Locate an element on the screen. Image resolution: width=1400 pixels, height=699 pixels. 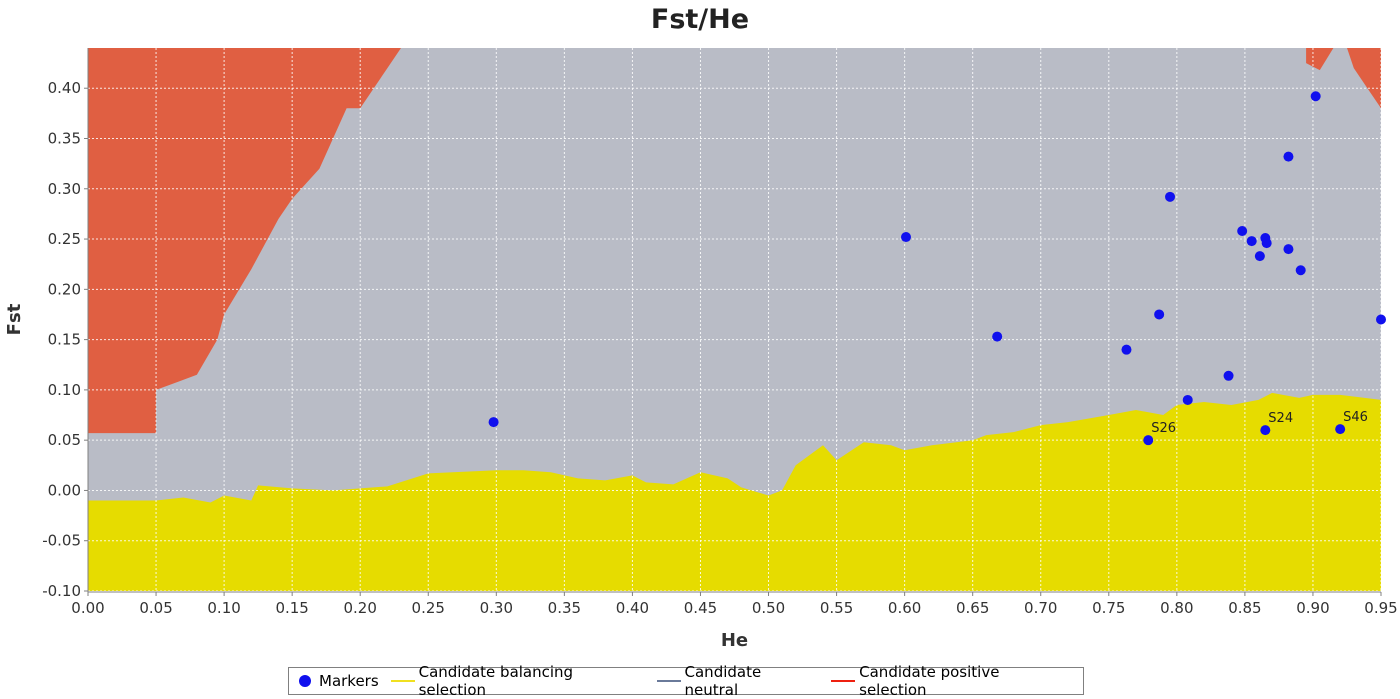
legend-label: Candidate balancing selection is located at coordinates (496, 681).